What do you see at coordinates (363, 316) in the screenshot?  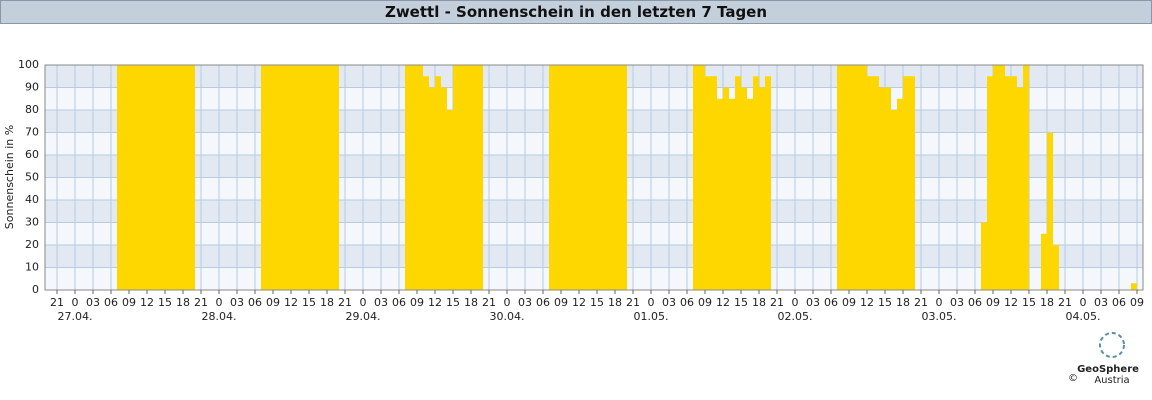 I see `date-label: 29.04.` at bounding box center [363, 316].